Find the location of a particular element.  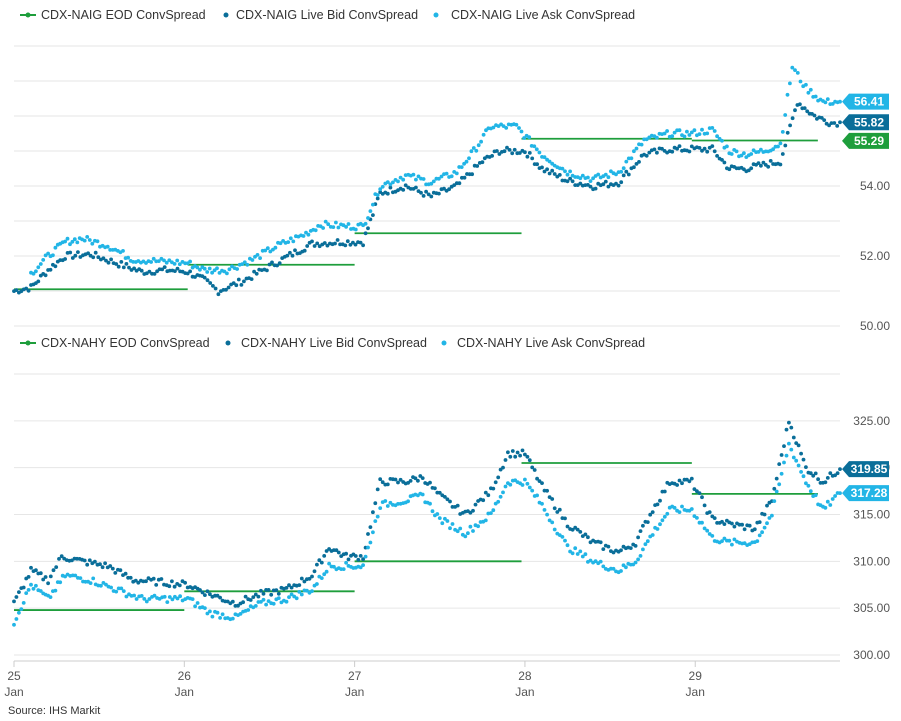

flag-value: 55.29 is located at coordinates (869, 141).